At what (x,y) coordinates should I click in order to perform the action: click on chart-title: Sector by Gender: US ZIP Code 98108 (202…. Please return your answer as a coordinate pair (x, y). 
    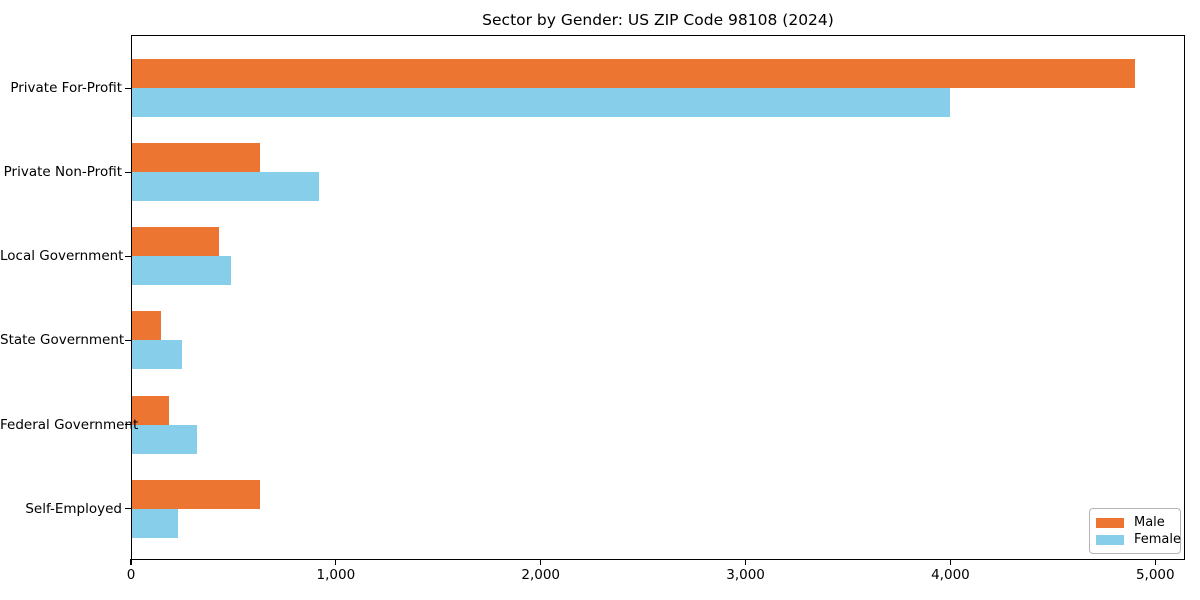
    Looking at the image, I should click on (658, 20).